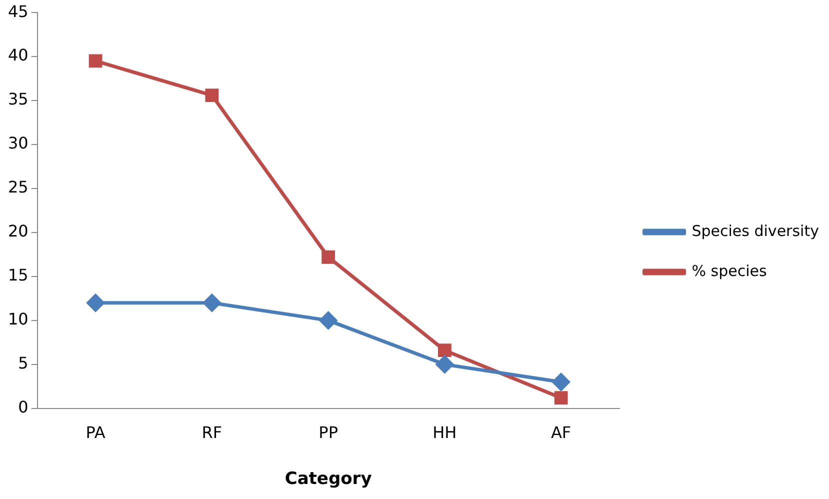 The image size is (829, 499). I want to click on y-tick-label: 40, so click(18, 55).